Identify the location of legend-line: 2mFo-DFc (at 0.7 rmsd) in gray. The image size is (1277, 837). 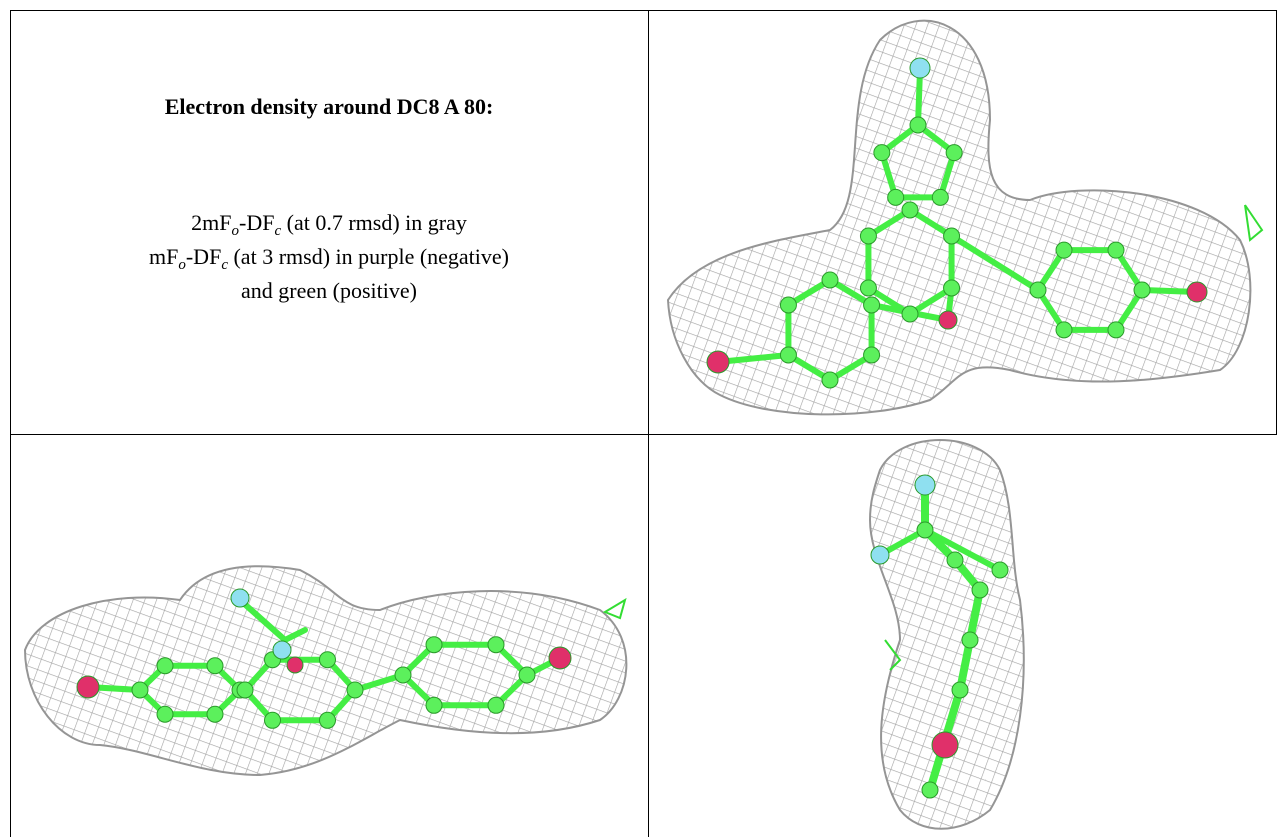
(329, 223).